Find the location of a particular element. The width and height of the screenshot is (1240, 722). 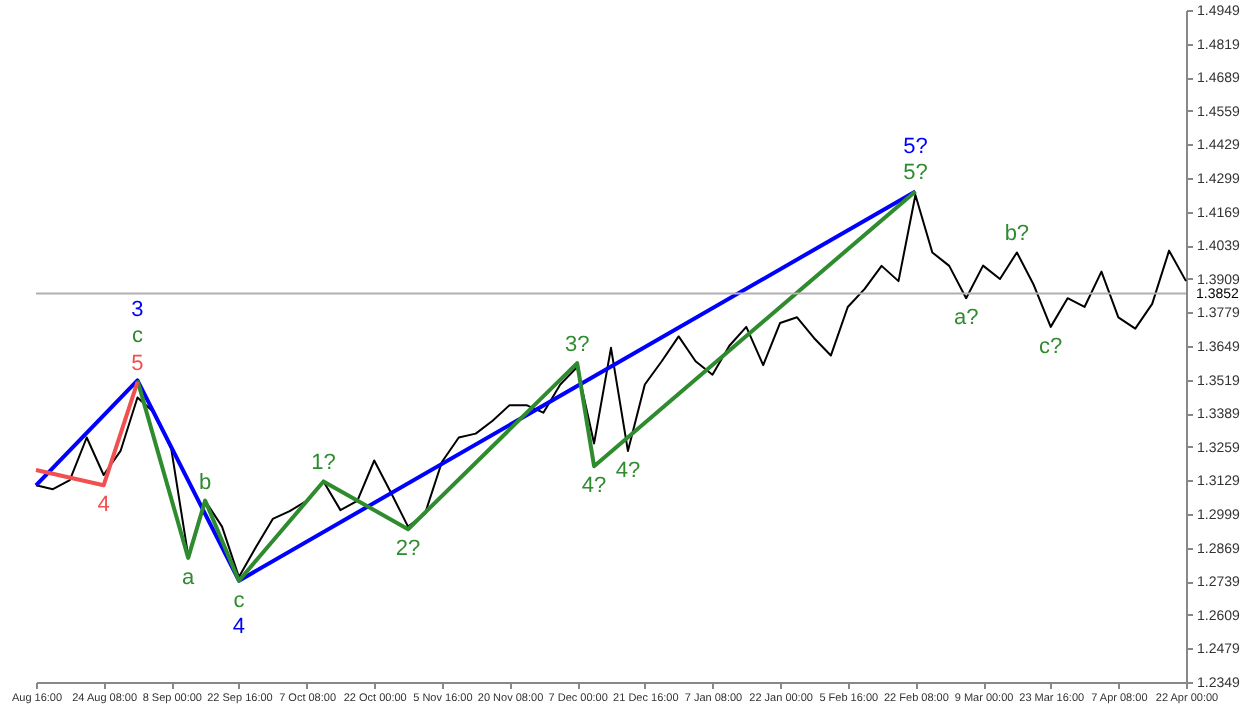

annotation: c? is located at coordinates (1051, 346).